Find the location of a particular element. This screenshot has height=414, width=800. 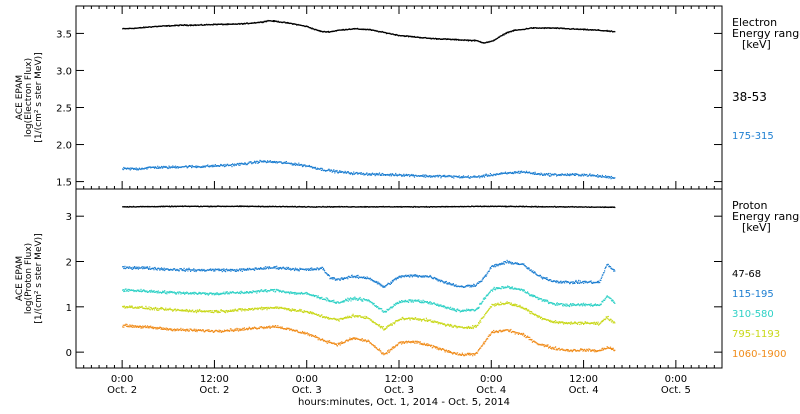

electron-ytick-label: 2.0 is located at coordinates (64, 146).